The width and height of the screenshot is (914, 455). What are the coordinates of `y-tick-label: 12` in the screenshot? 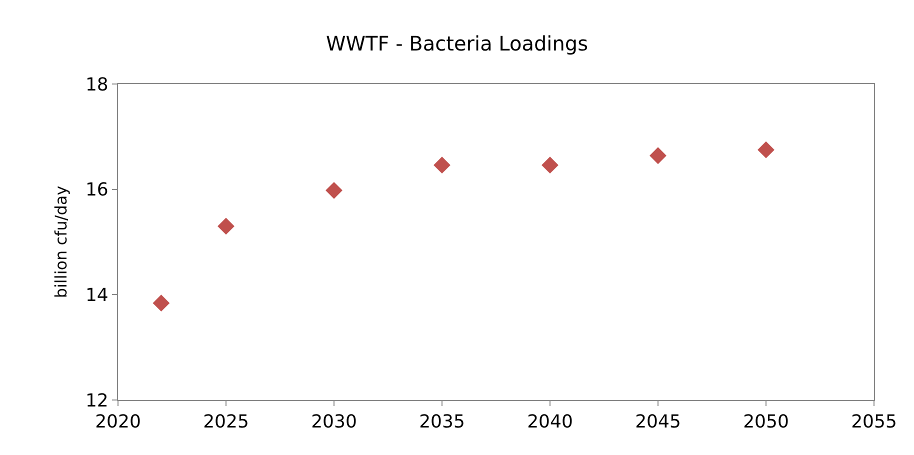 It's located at (96, 401).